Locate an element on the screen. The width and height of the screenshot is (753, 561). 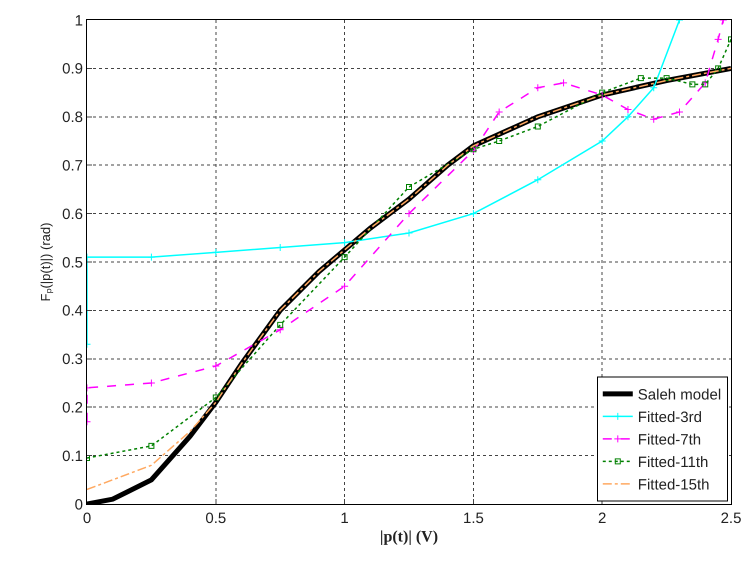
y-tick-label: 0.9 is located at coordinates (72, 69).